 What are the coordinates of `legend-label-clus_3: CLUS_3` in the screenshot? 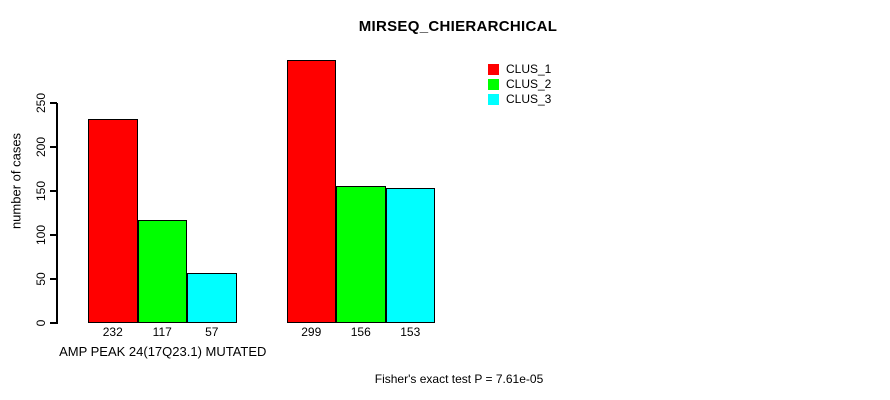 It's located at (529, 99).